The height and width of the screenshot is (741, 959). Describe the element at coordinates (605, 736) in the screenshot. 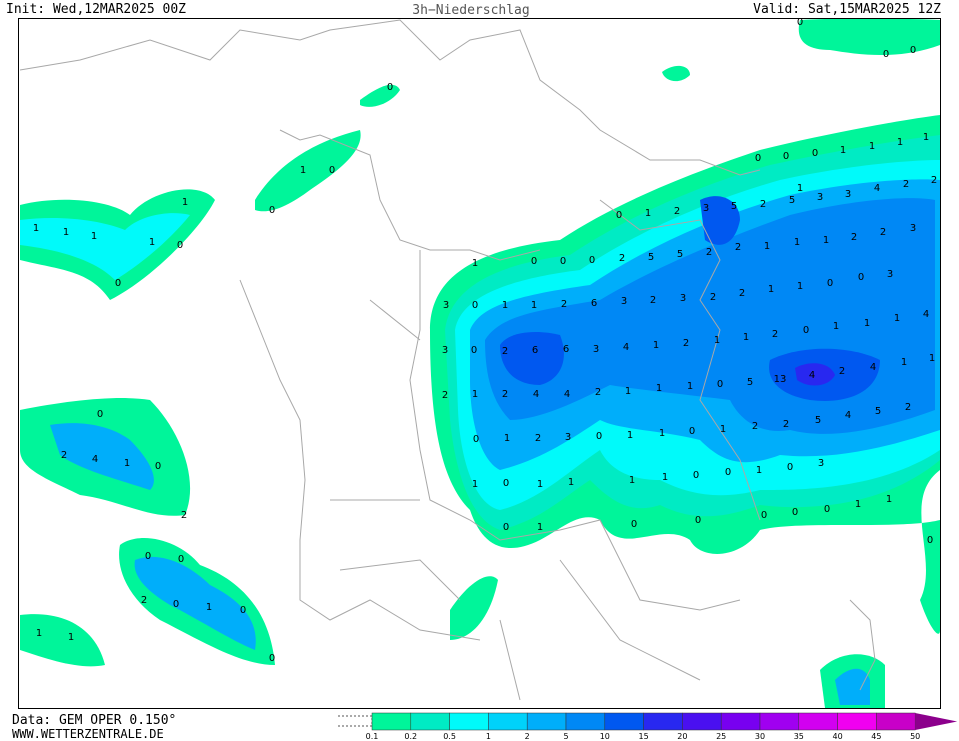

I see `legend-tick-label: 10` at that location.